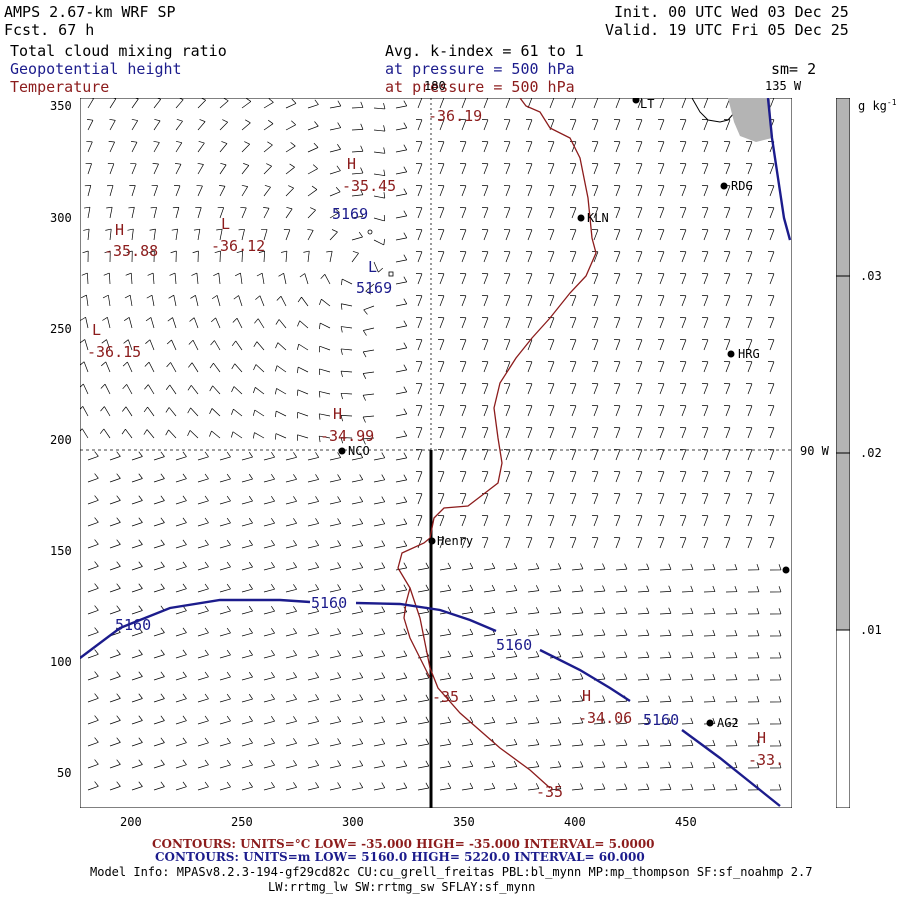  Describe the element at coordinates (373, 267) in the screenshot. I see `height-low-marker-2: L` at that location.